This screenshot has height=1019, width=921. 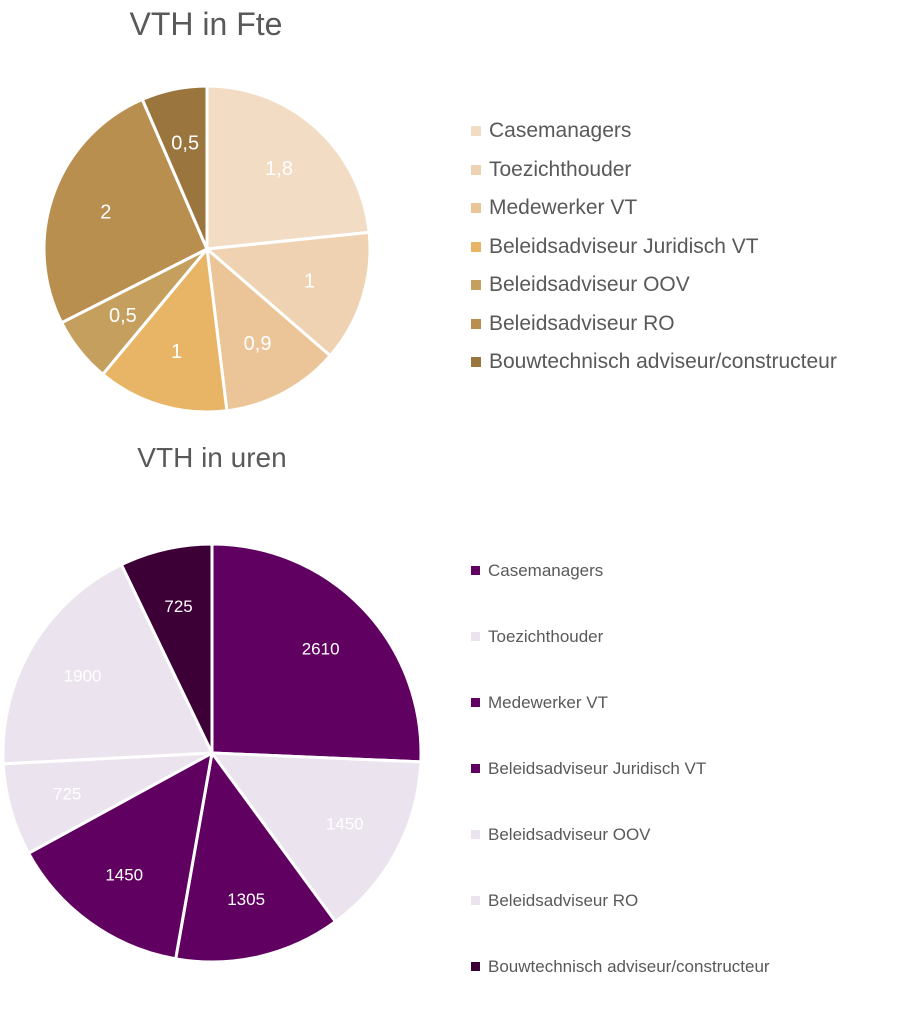 I want to click on data-label-beleidsadviseur-ro: 2, so click(x=105, y=212).